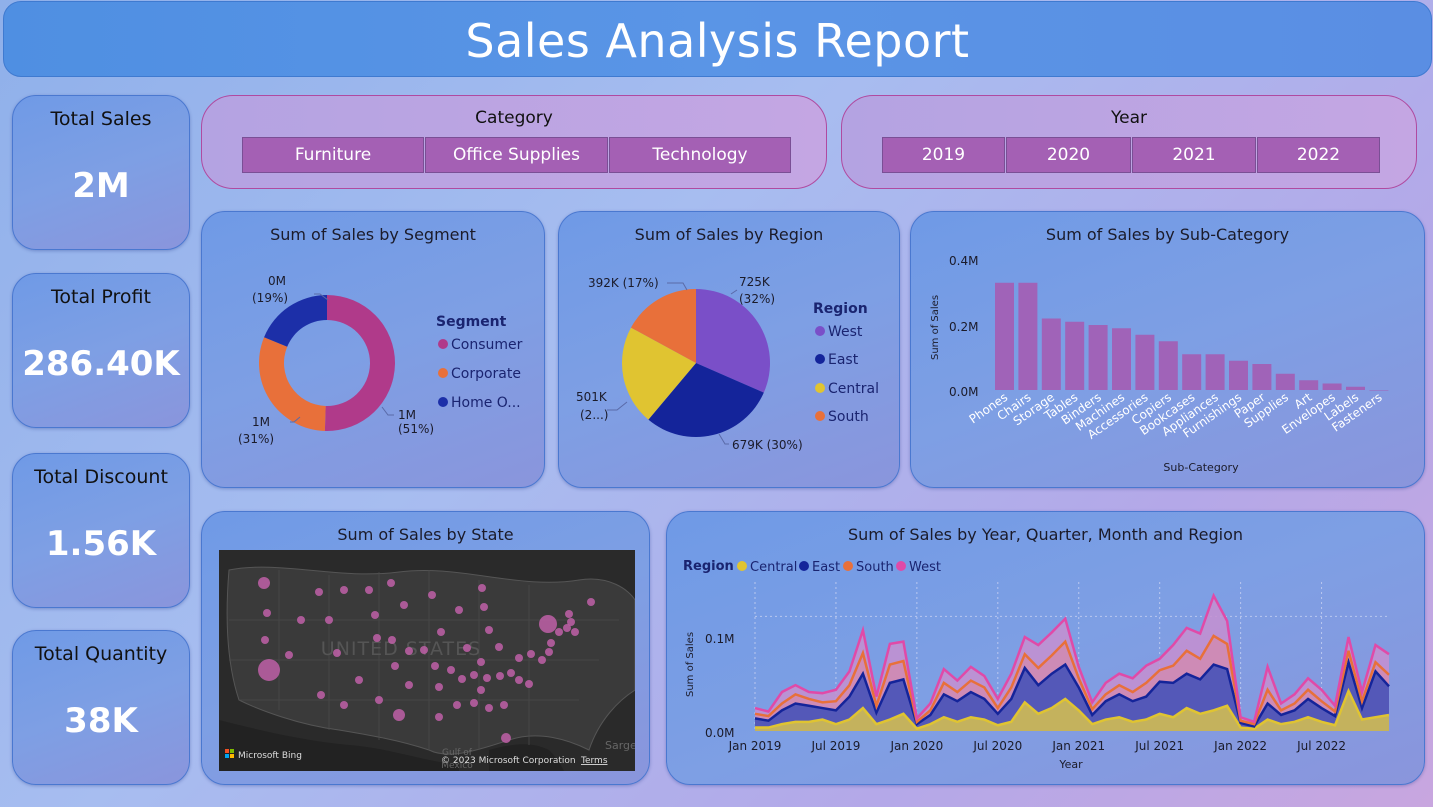 Image resolution: width=1433 pixels, height=807 pixels. Describe the element at coordinates (594, 761) in the screenshot. I see `map-terms-link: Terms` at that location.